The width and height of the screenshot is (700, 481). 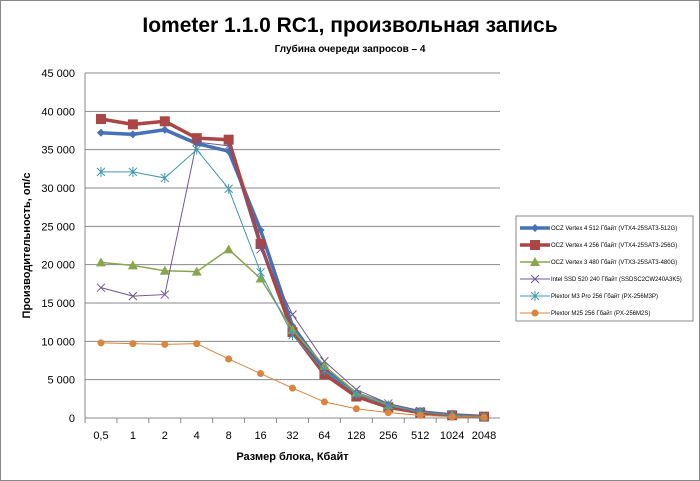 I want to click on y-tick-label: 15 000, so click(x=58, y=304).